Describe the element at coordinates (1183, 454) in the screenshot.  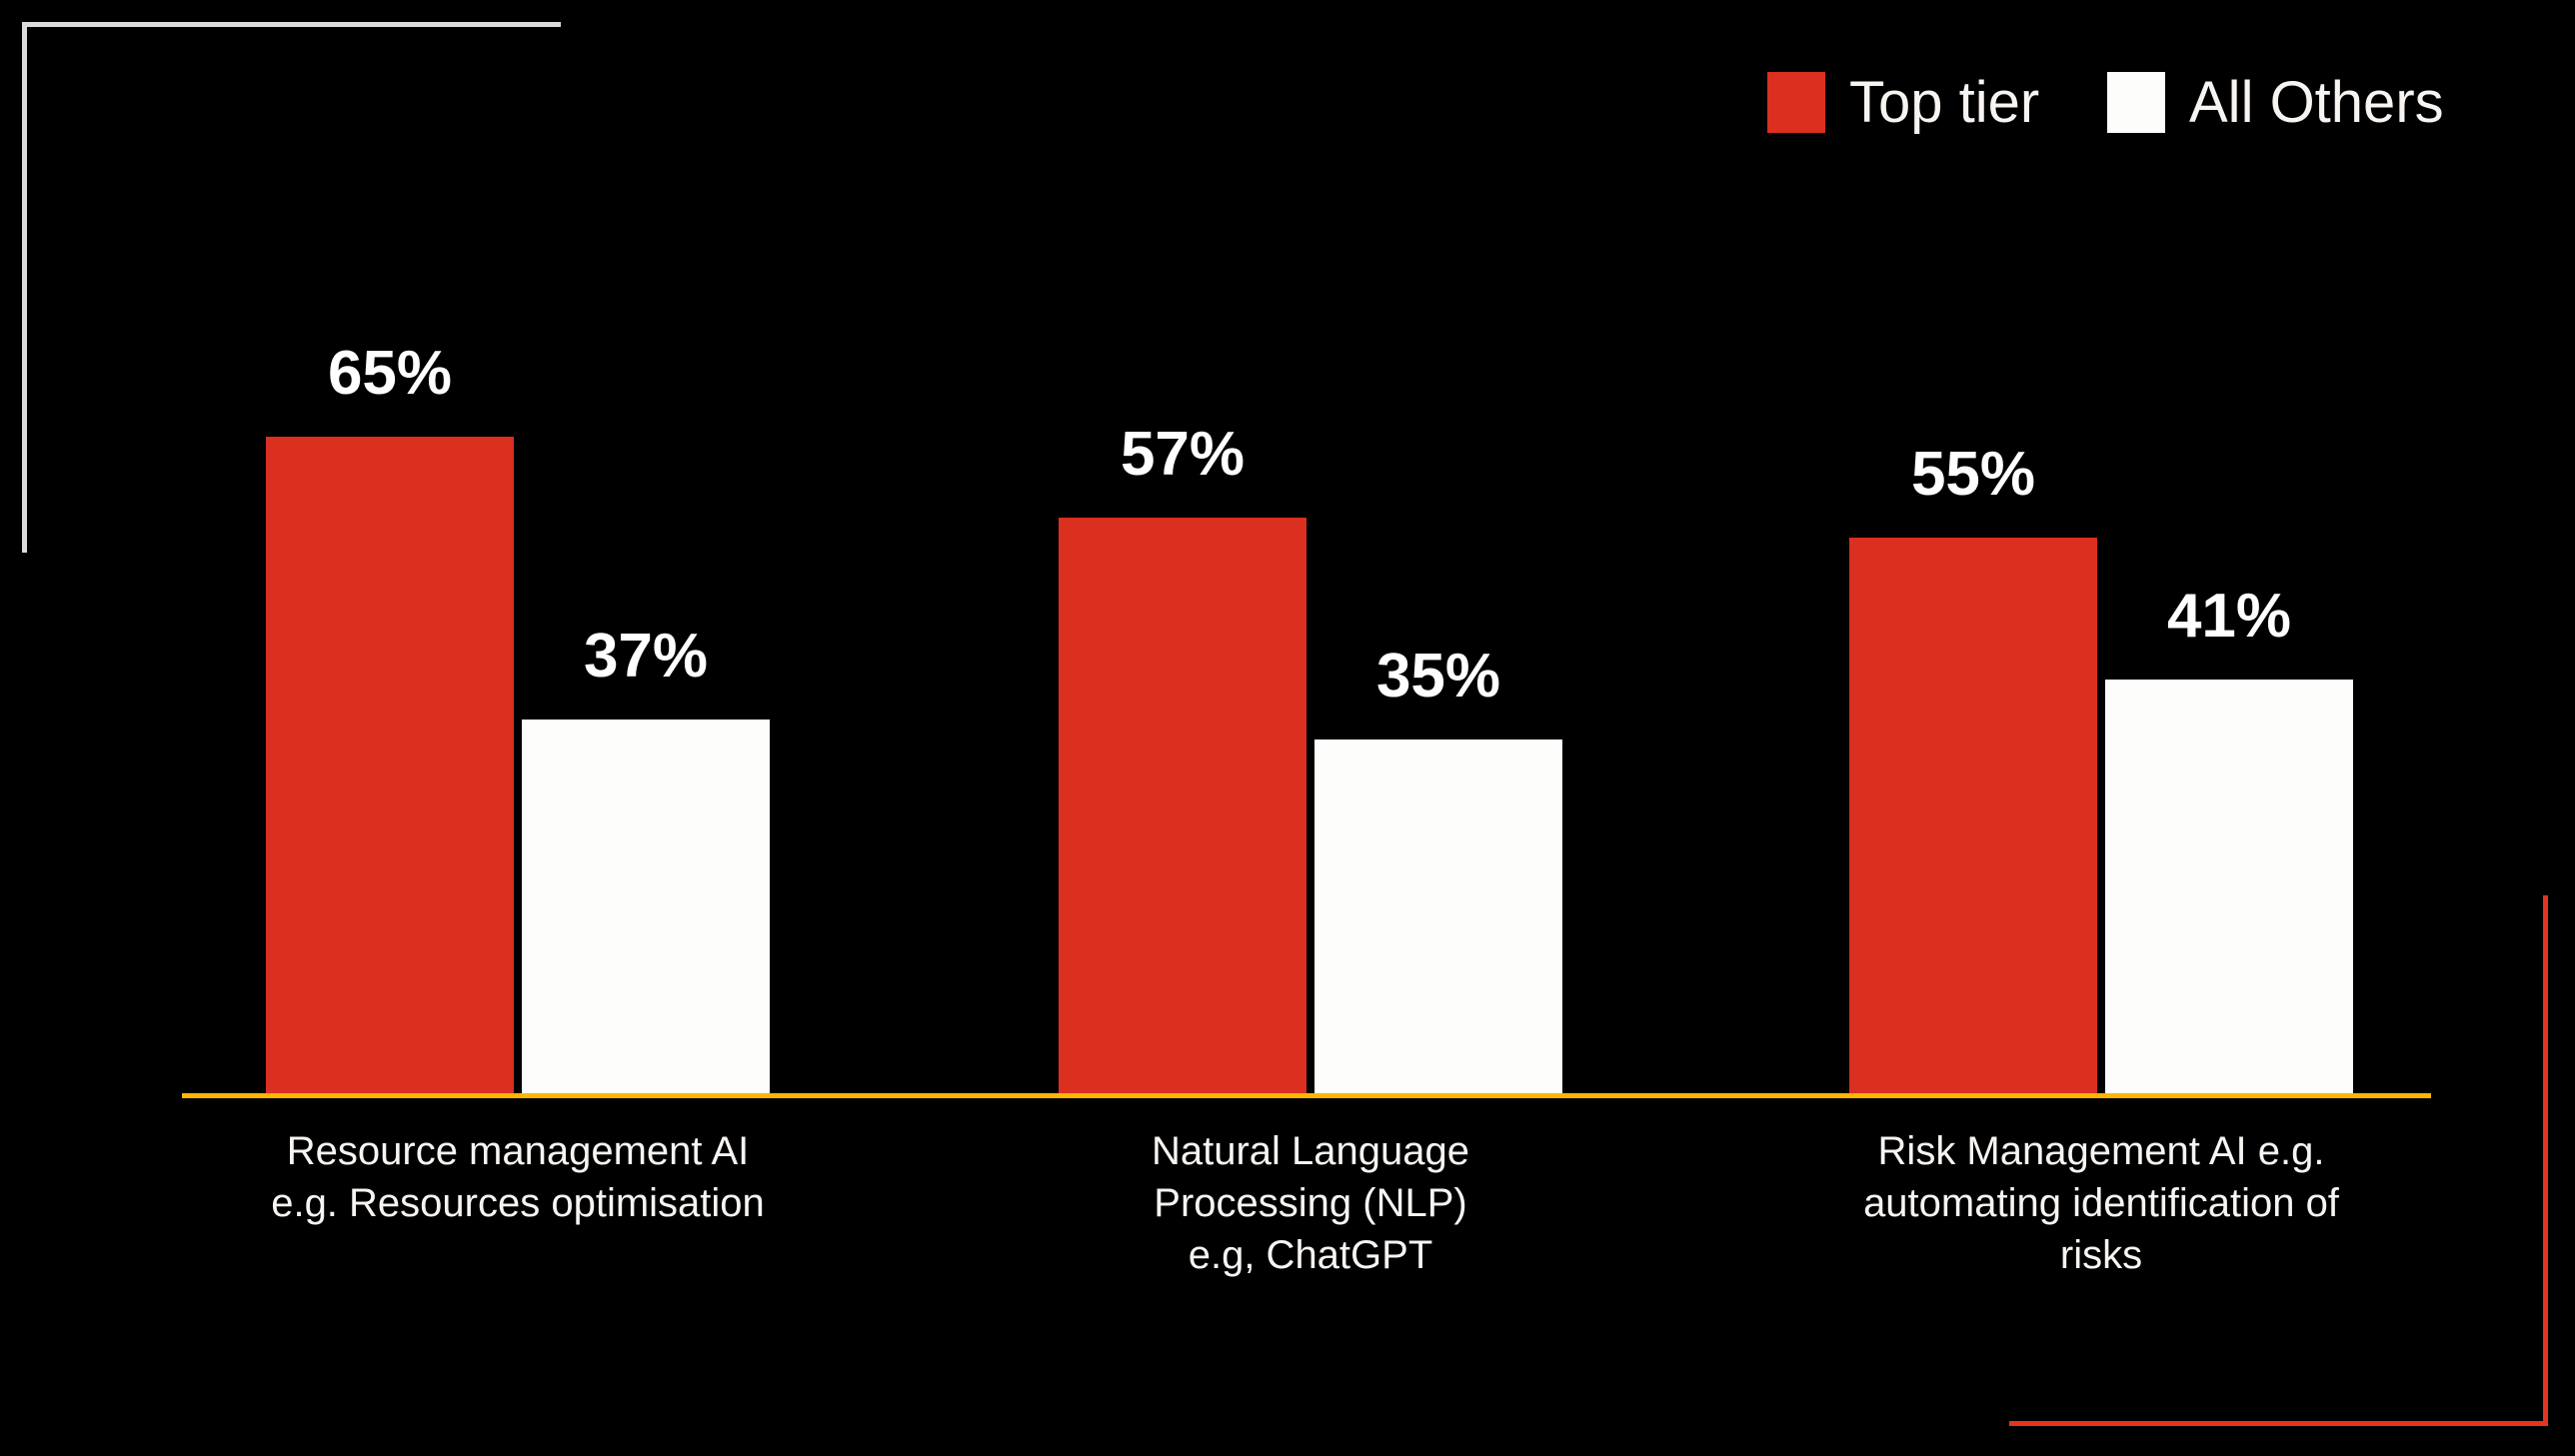
I see `bar-value-label: 57%` at that location.